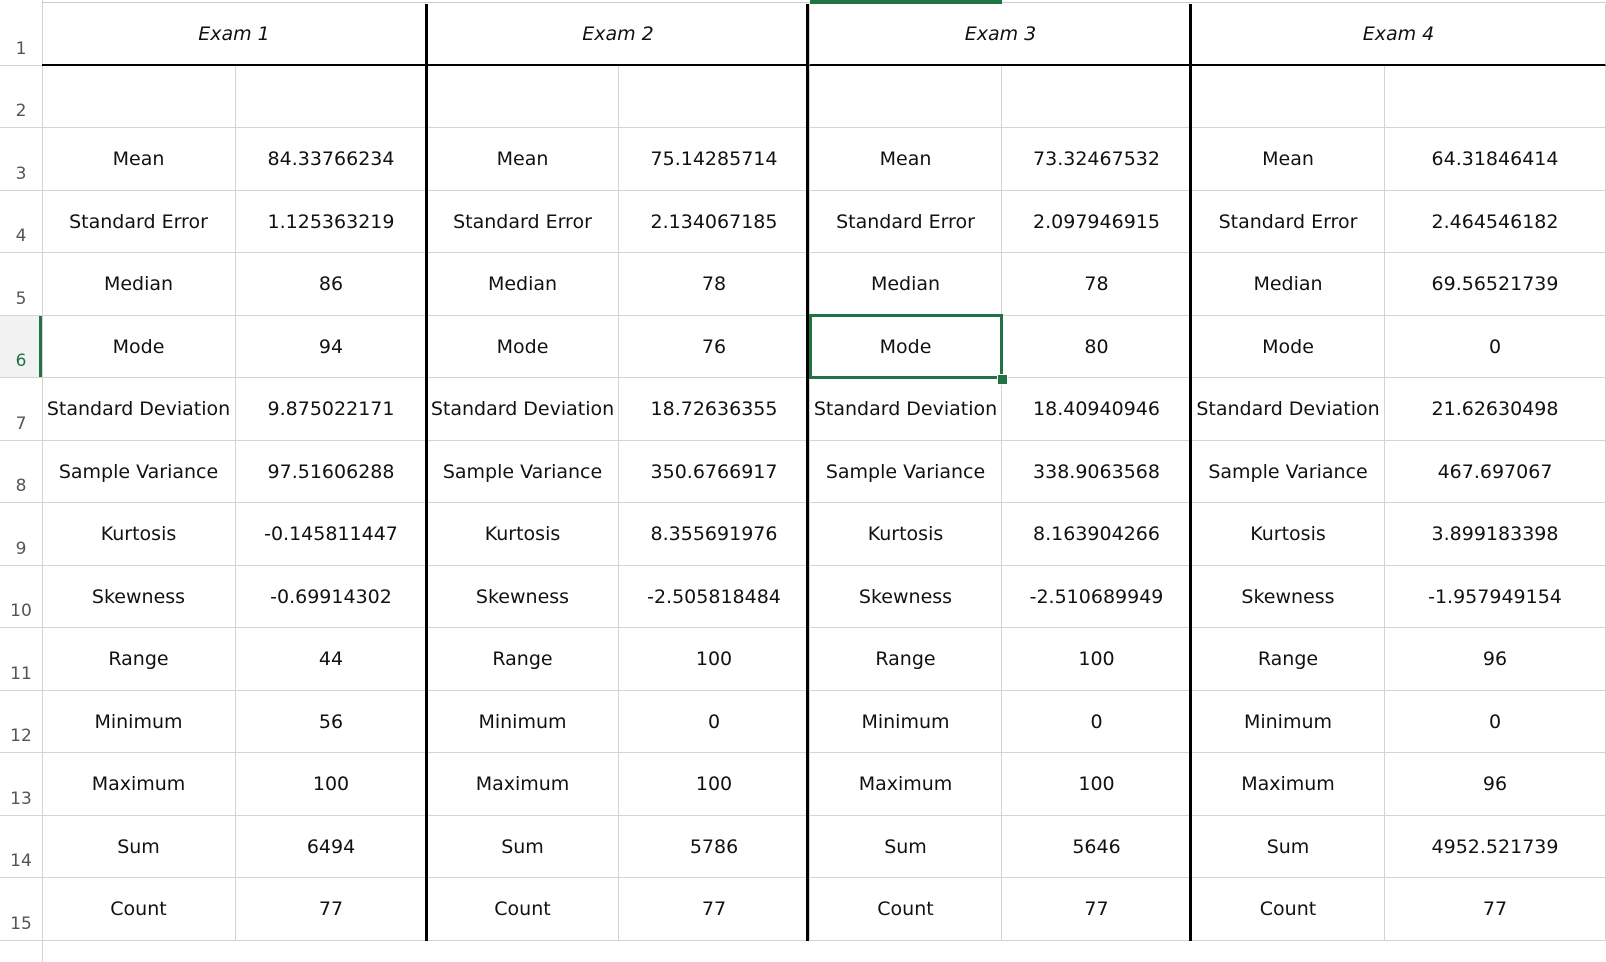 The height and width of the screenshot is (962, 1606). I want to click on stat-value-cell: 18.40940946, so click(1097, 409).